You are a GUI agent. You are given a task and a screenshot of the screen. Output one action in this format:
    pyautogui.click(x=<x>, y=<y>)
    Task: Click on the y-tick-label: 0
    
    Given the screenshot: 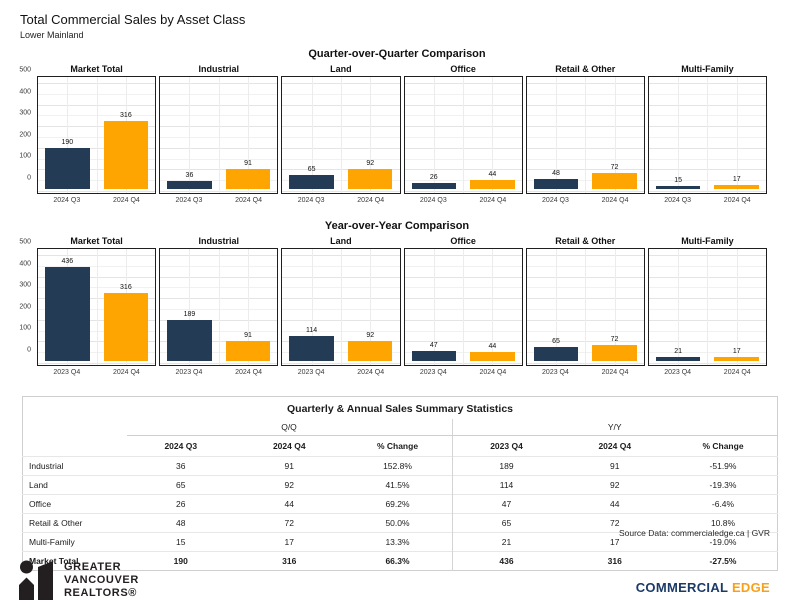 What is the action you would take?
    pyautogui.click(x=29, y=350)
    